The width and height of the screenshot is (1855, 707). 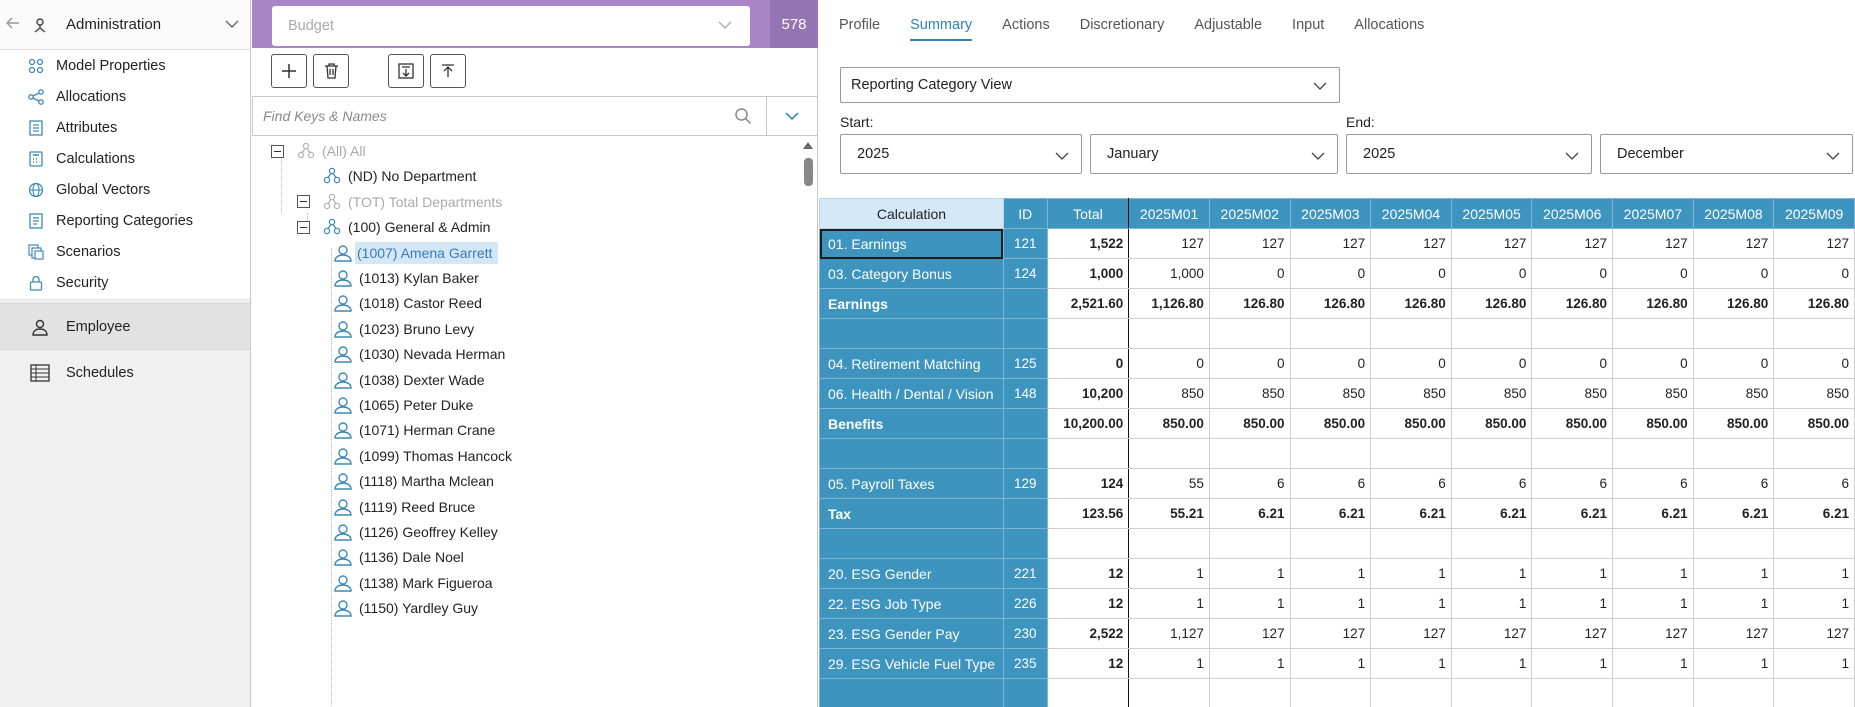 I want to click on column-header: ID, so click(x=1025, y=213).